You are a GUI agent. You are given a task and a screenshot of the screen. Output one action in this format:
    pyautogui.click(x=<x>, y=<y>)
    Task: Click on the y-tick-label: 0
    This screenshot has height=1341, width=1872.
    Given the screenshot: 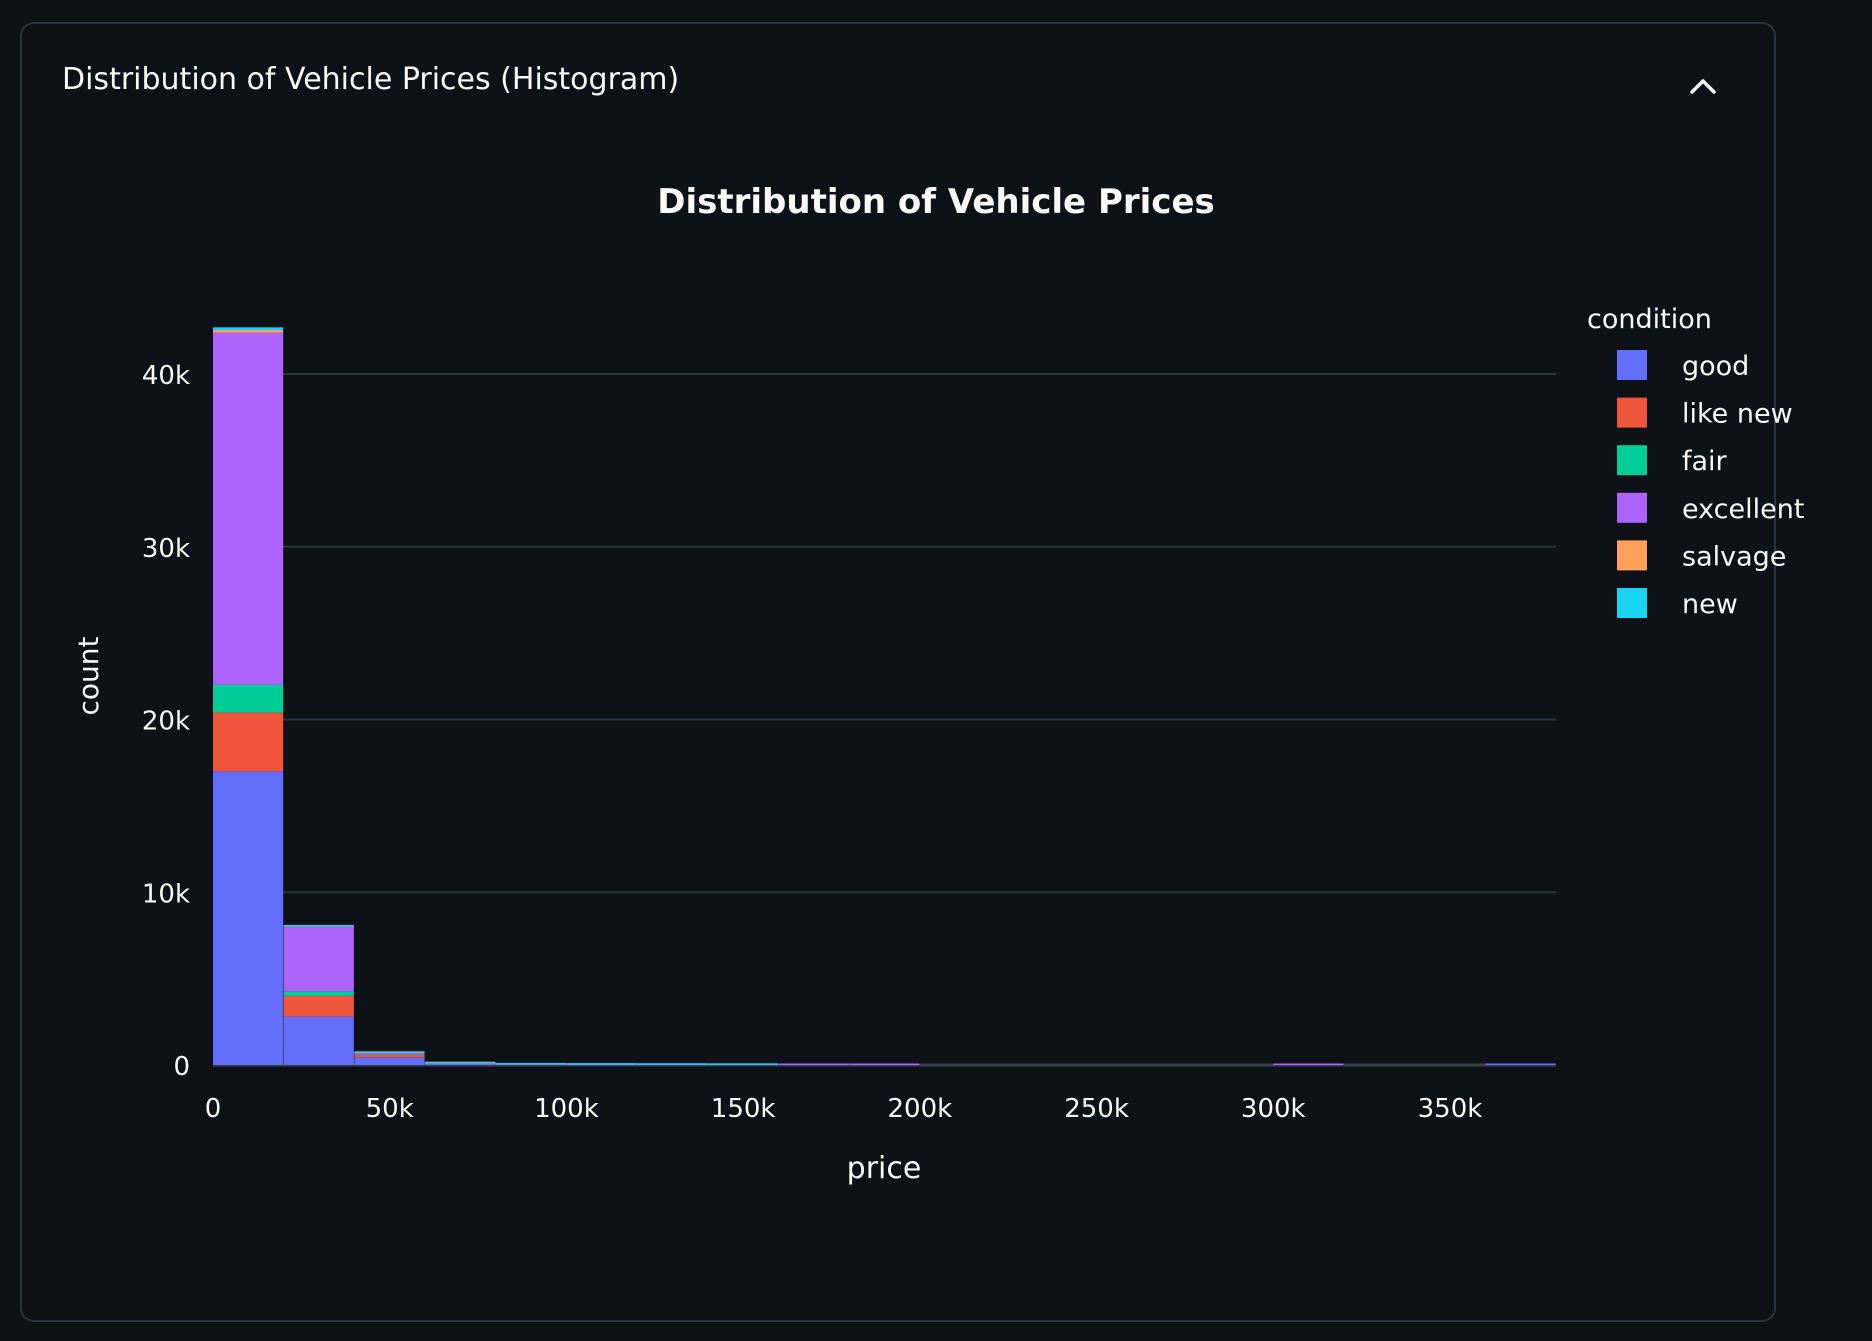 What is the action you would take?
    pyautogui.click(x=181, y=1067)
    